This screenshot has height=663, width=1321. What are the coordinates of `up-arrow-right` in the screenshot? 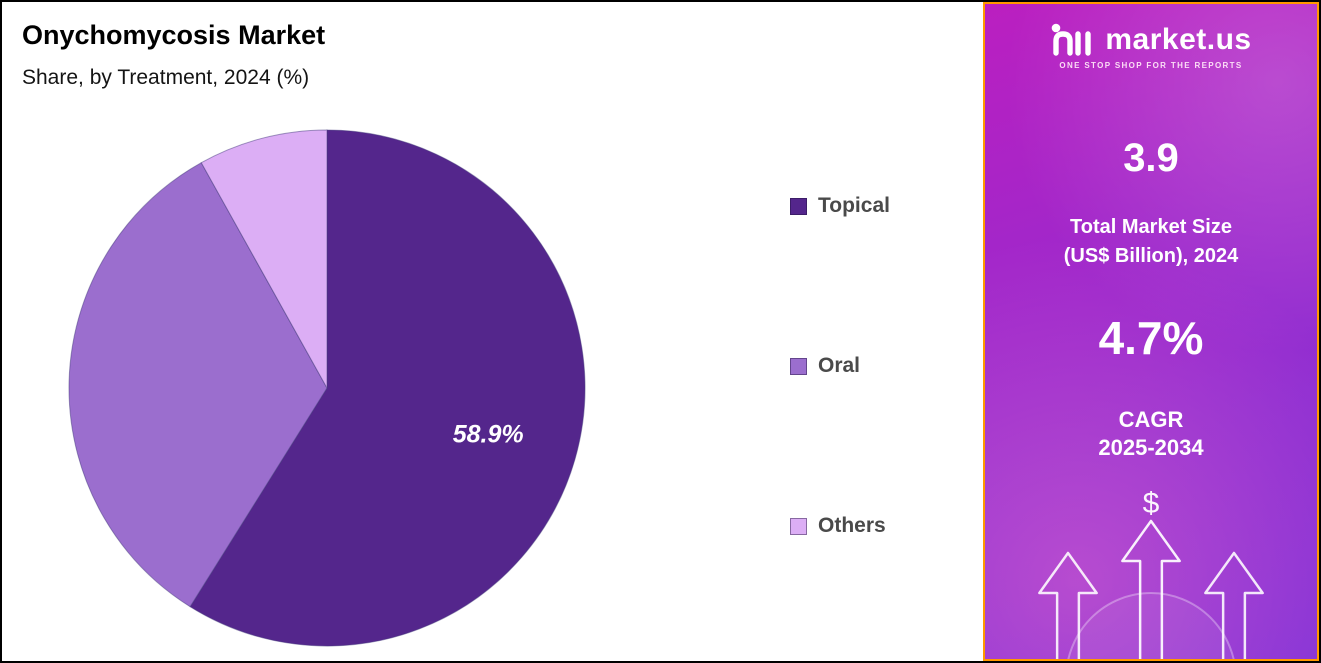 It's located at (1234, 605).